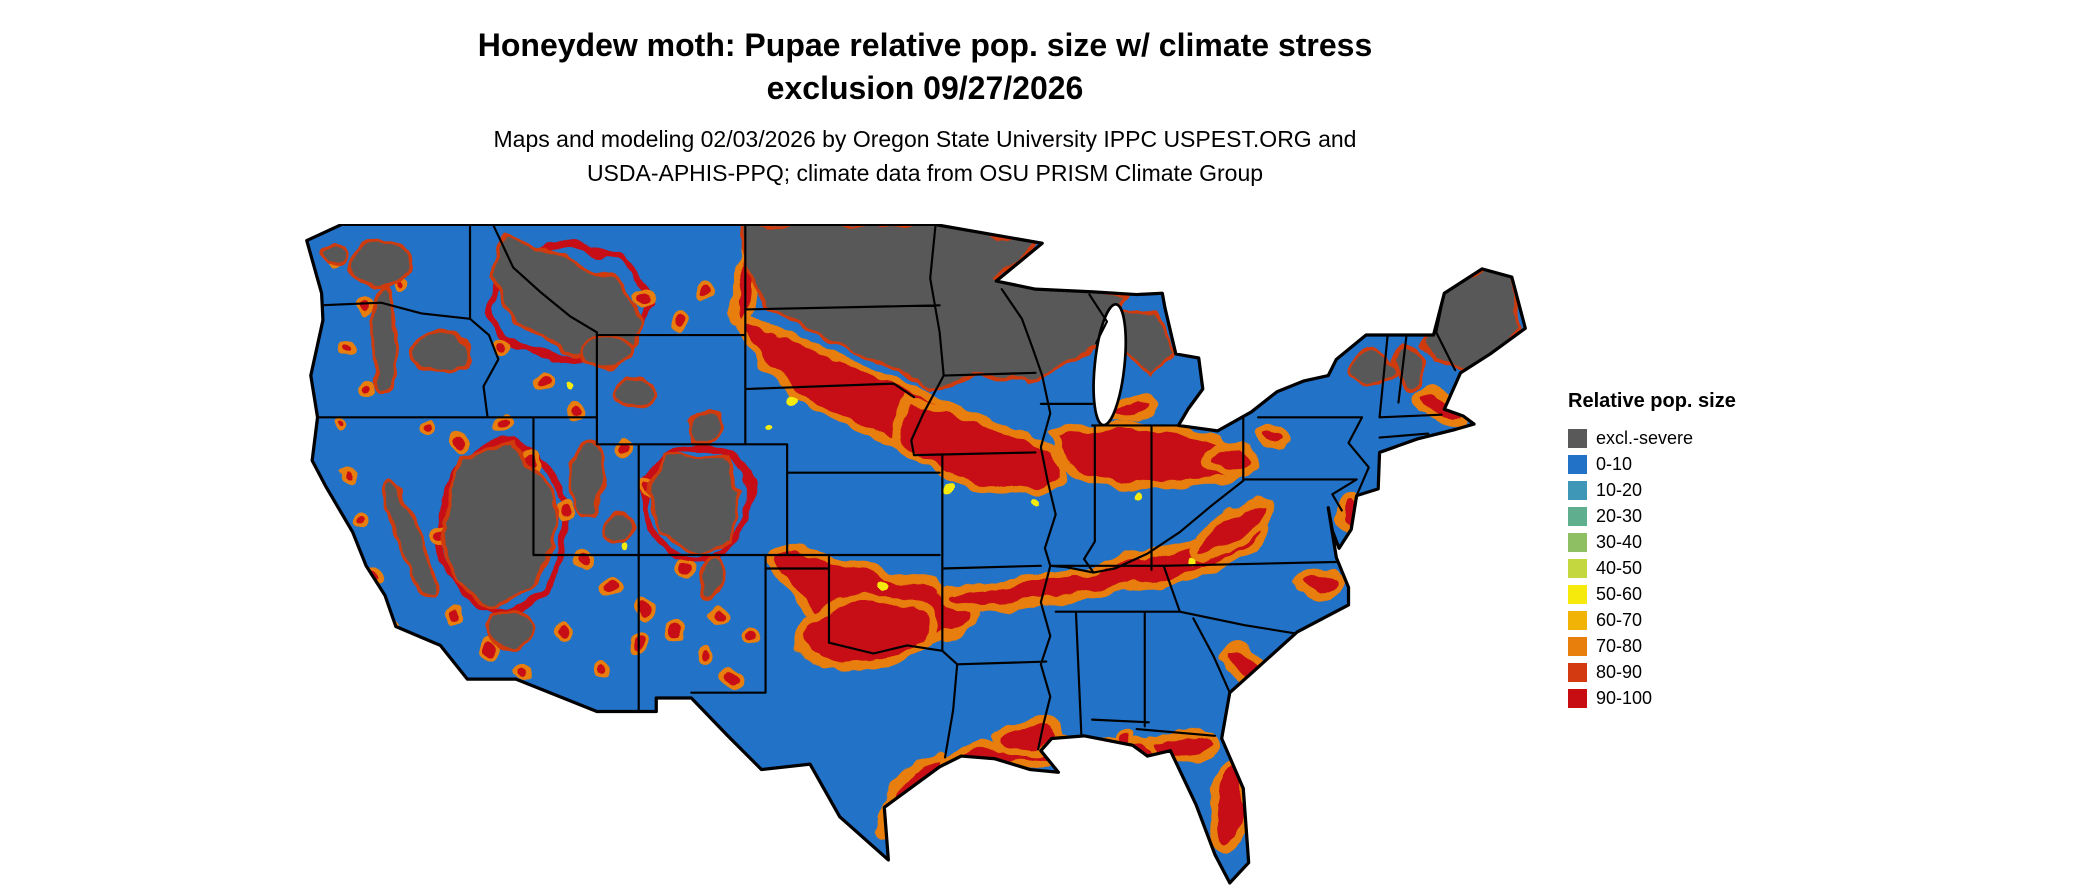  Describe the element at coordinates (1614, 464) in the screenshot. I see `legend-label: 0-10` at that location.